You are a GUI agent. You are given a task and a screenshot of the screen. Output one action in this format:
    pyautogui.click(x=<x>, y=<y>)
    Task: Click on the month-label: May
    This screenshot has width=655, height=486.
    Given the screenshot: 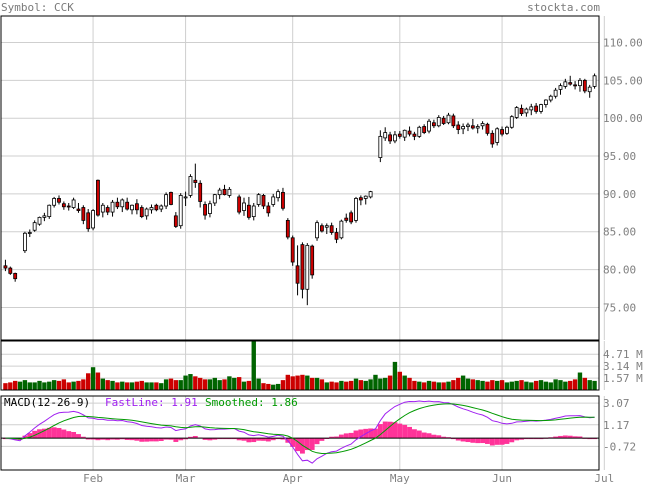 What is the action you would take?
    pyautogui.click(x=400, y=478)
    